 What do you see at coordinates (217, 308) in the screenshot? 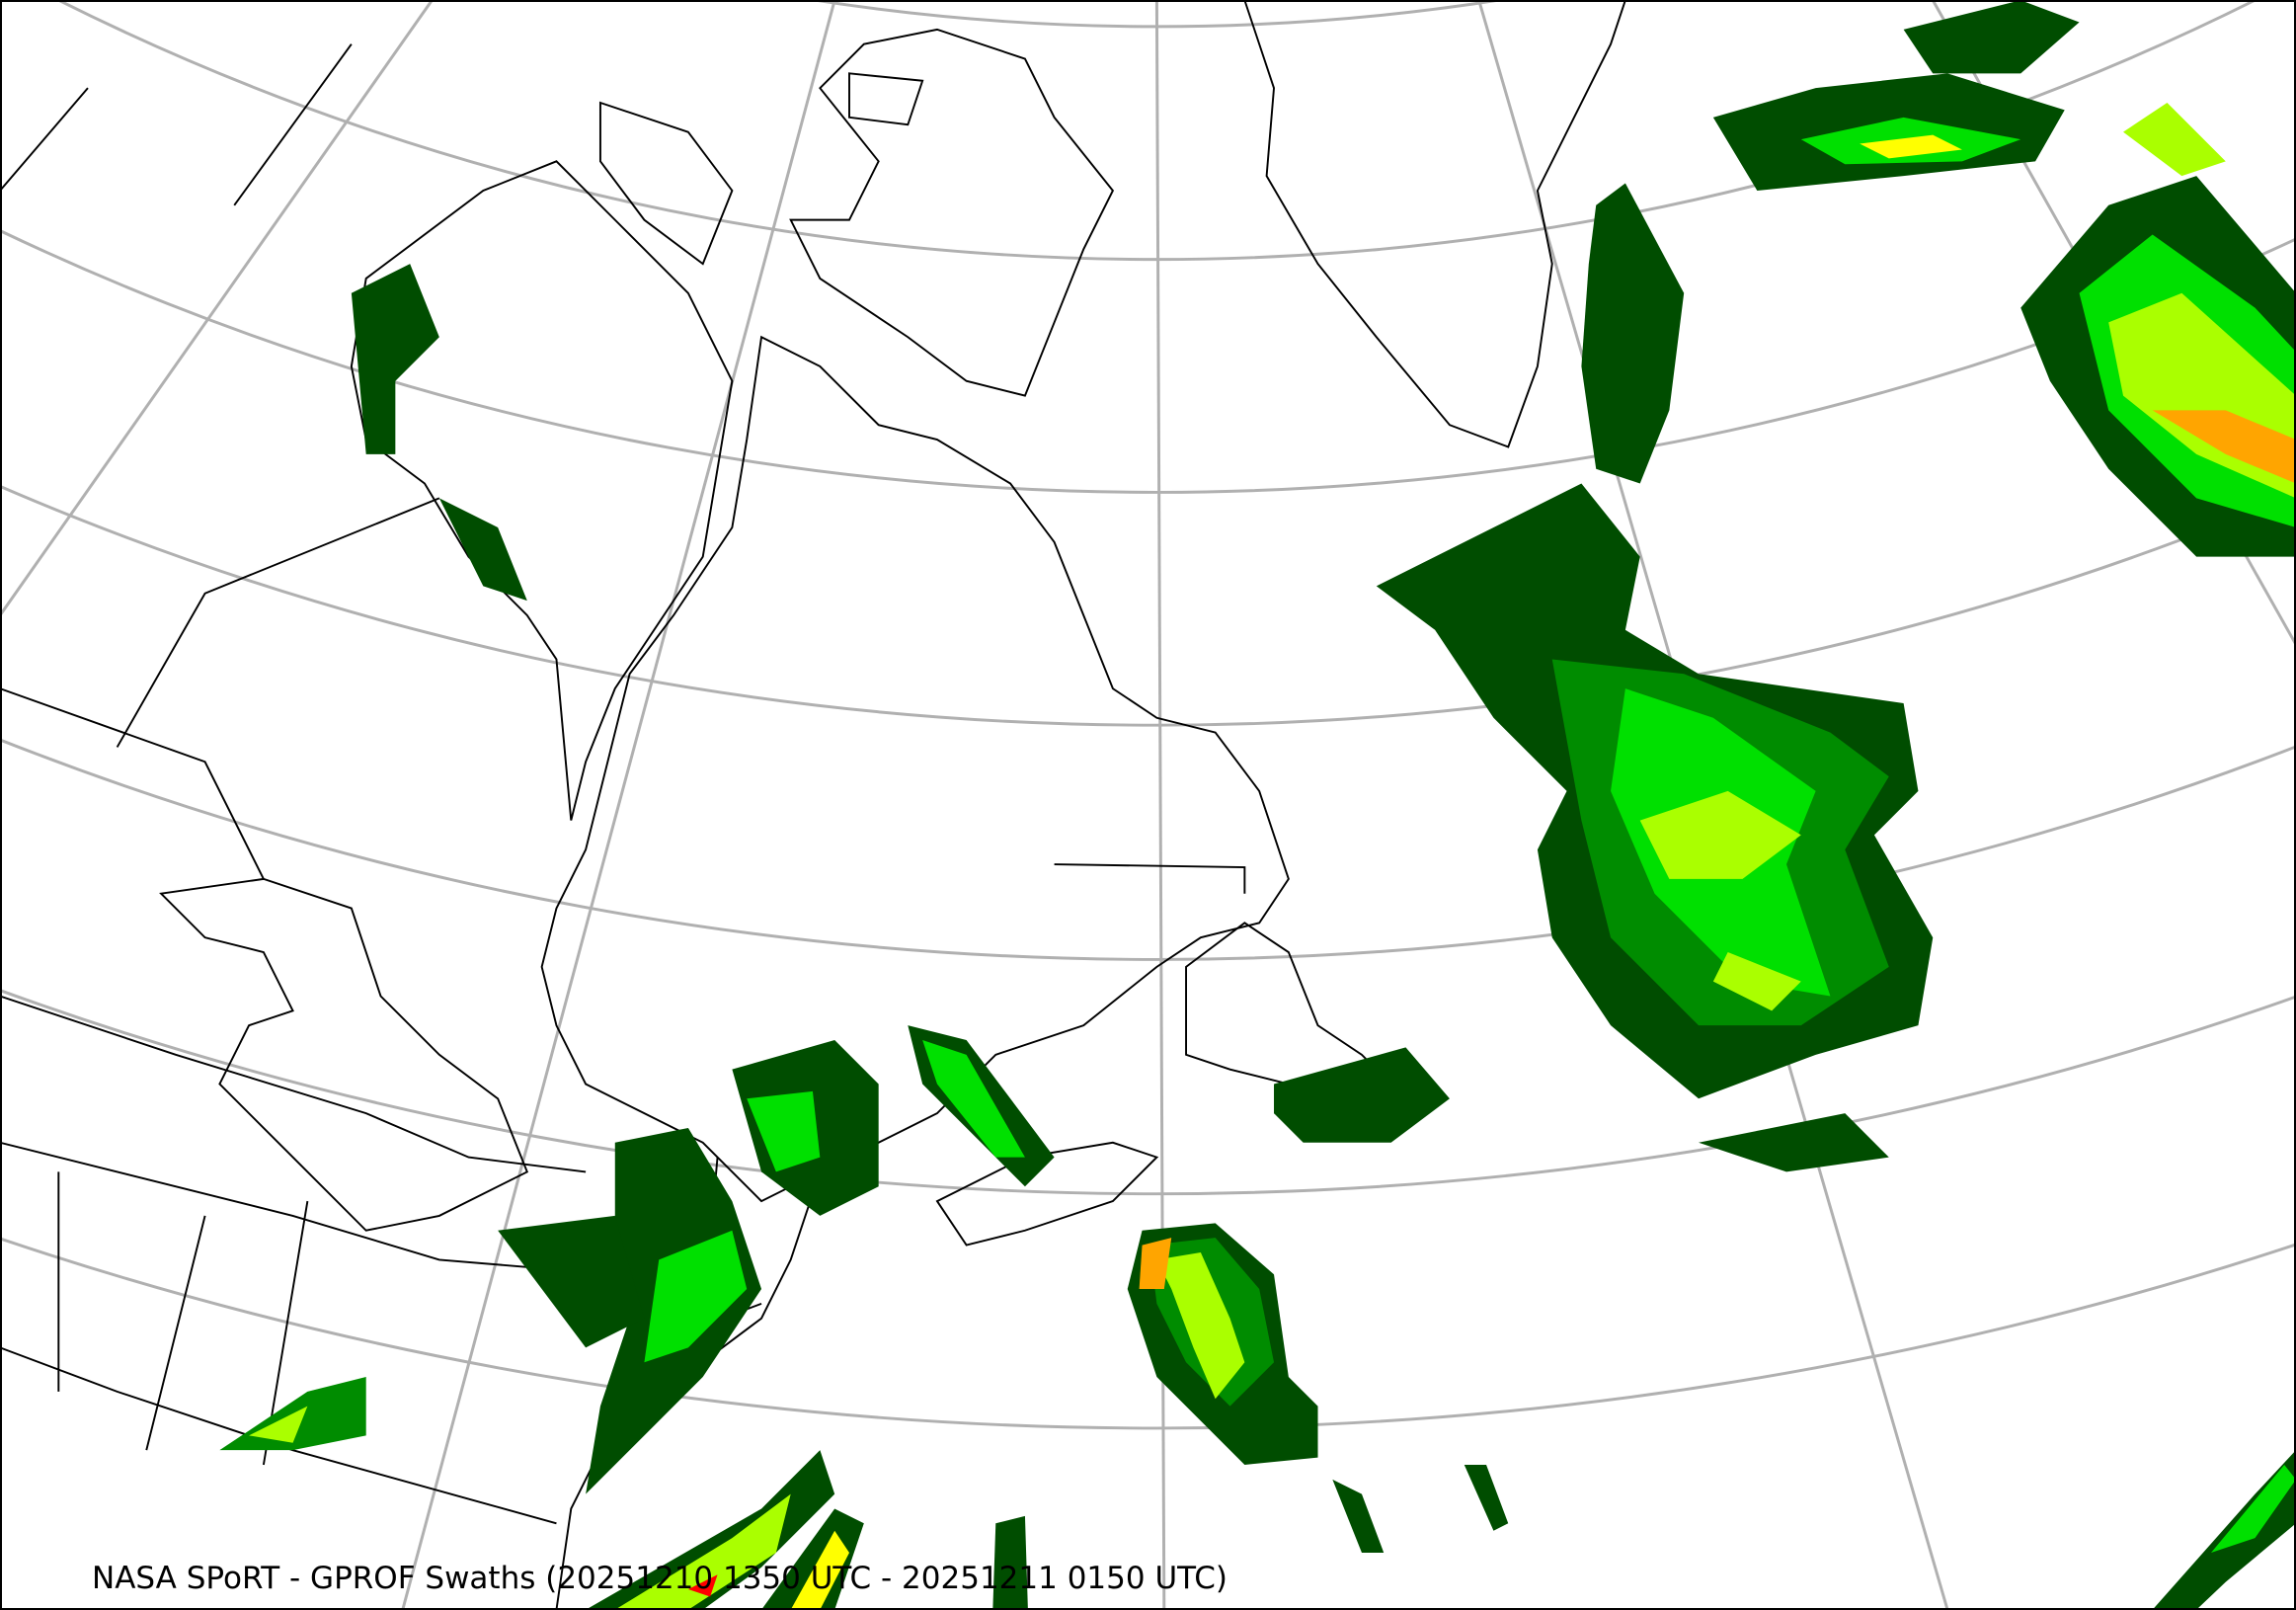
I see `longitude-line` at bounding box center [217, 308].